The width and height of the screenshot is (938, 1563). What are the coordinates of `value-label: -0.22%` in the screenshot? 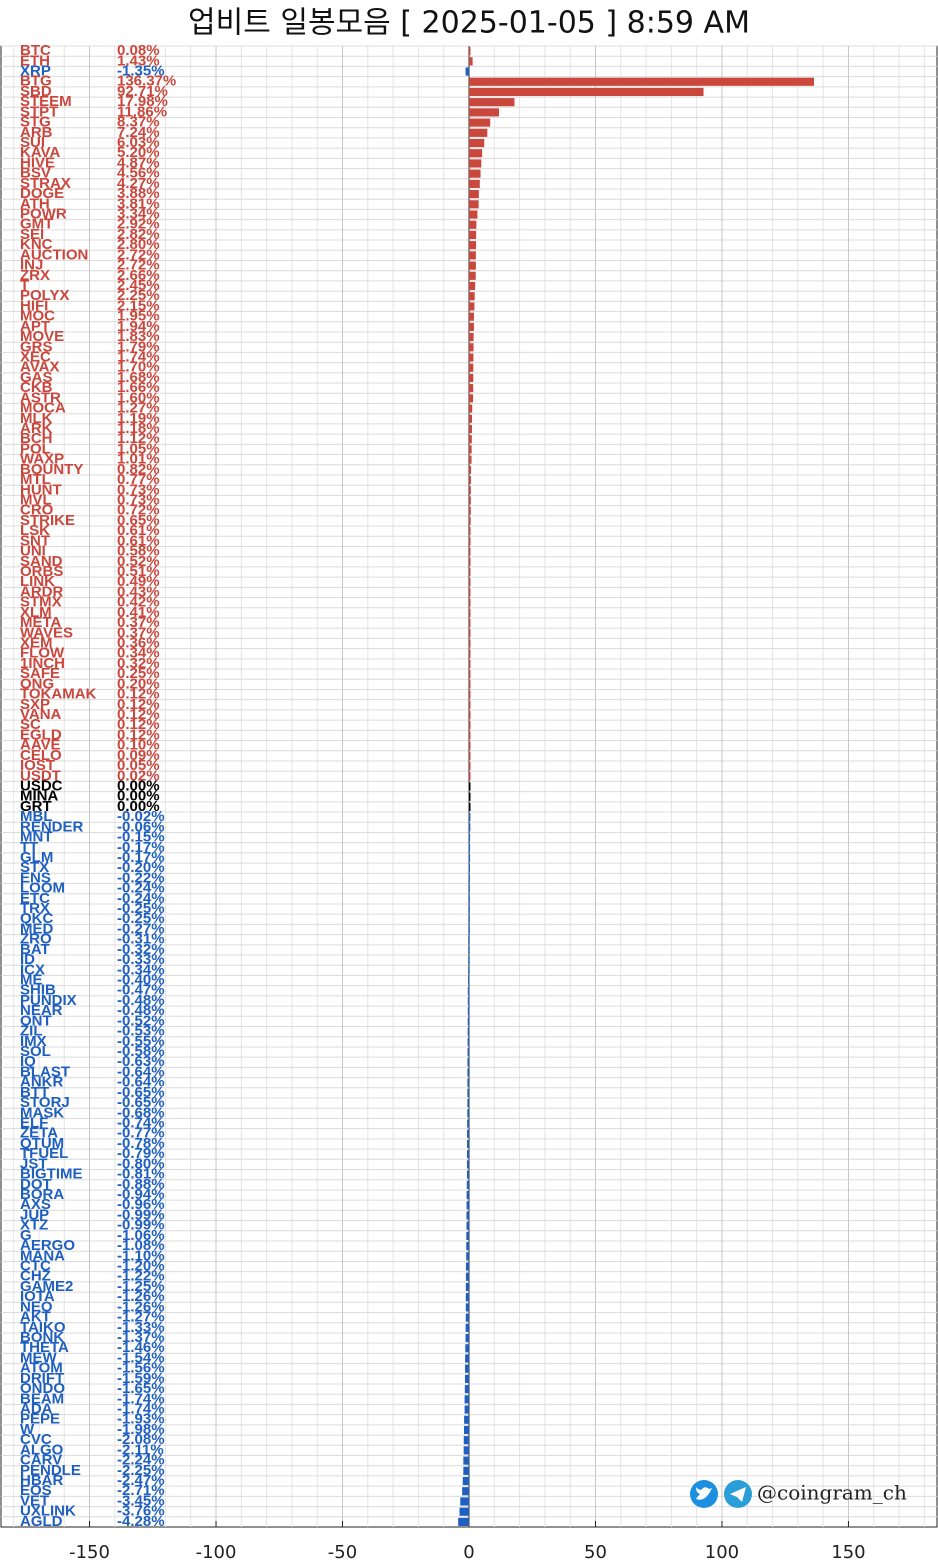 It's located at (141, 877).